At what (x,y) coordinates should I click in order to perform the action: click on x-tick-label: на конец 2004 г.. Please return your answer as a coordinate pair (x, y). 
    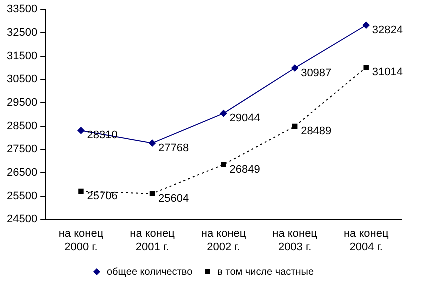
    Looking at the image, I should click on (367, 241).